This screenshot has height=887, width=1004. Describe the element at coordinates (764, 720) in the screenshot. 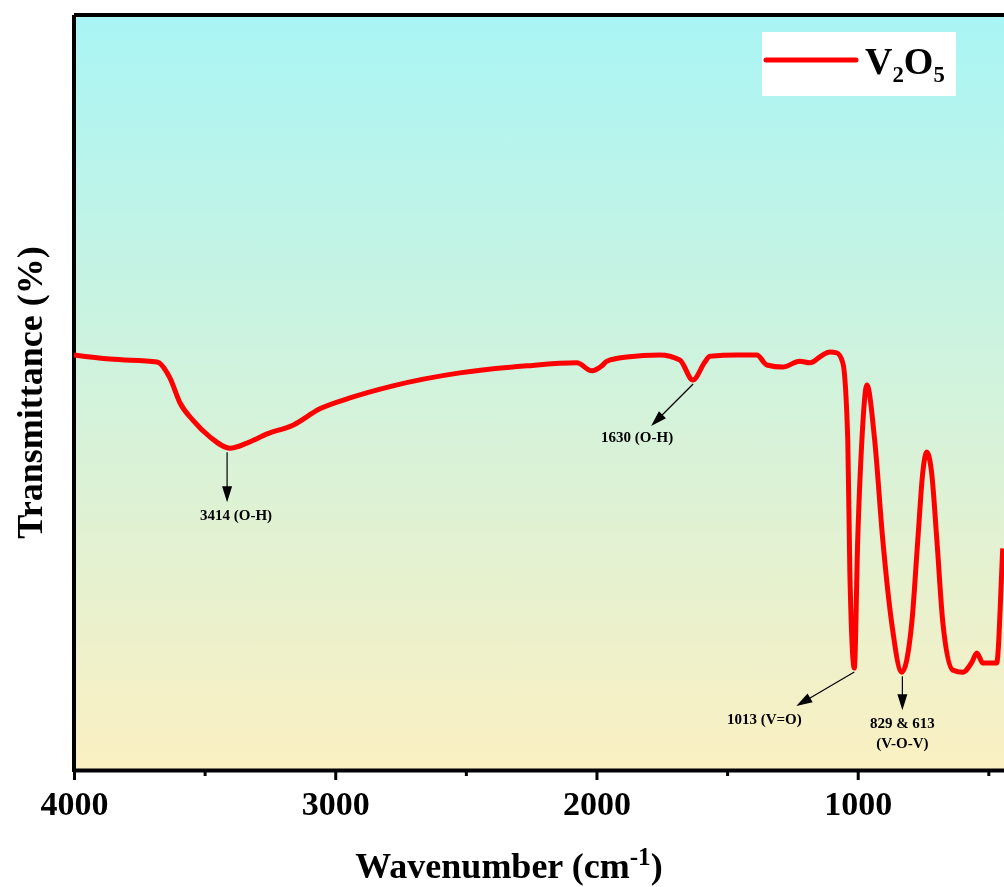

I see `annotation: 1013 (V=O)` at that location.